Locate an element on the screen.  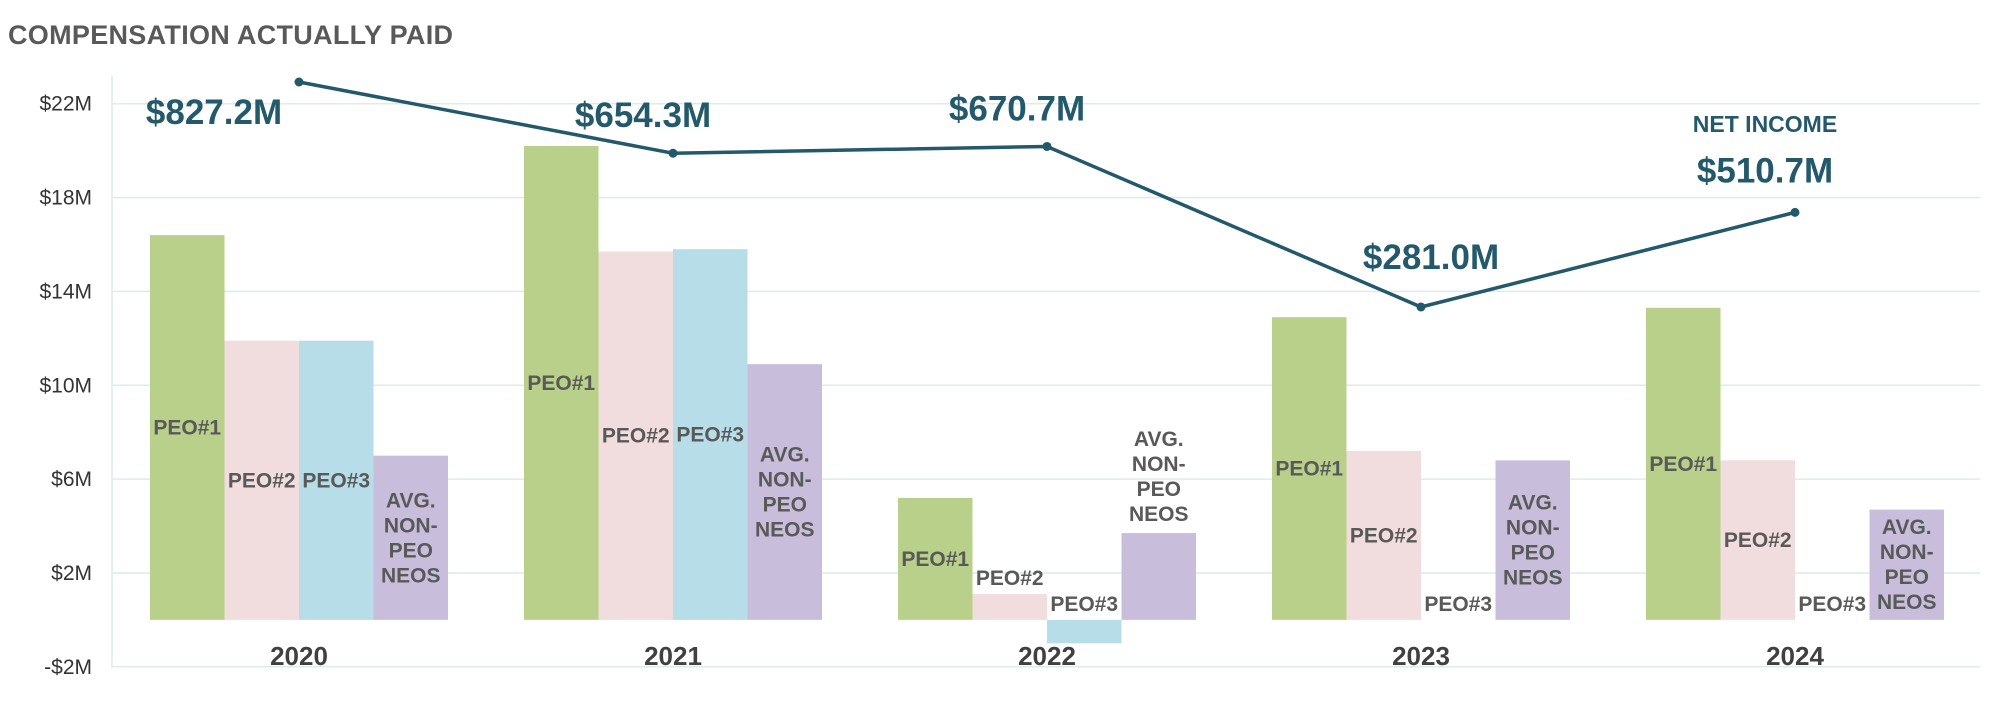
y-tick-label: $22M is located at coordinates (65, 104).